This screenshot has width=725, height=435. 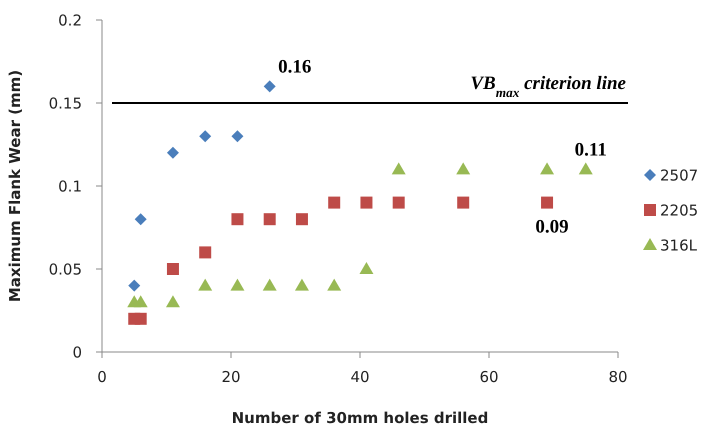 I want to click on data-label: 0.16, so click(x=295, y=67).